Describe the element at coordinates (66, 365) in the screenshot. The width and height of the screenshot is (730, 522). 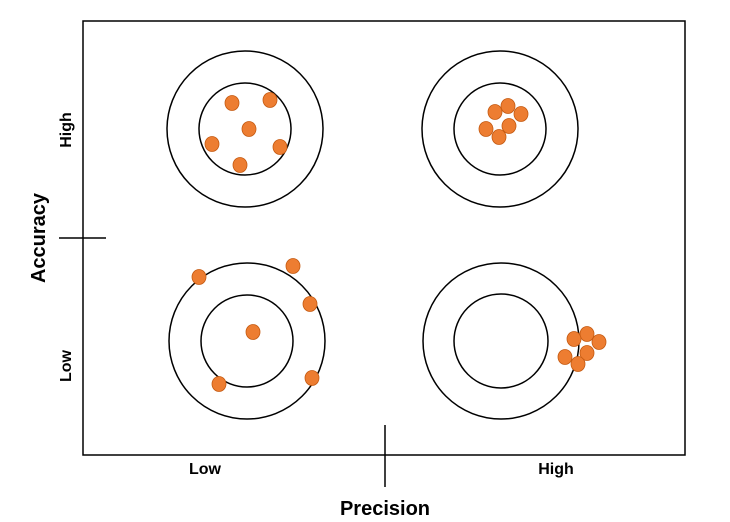
I see `y-low-label: Low` at that location.